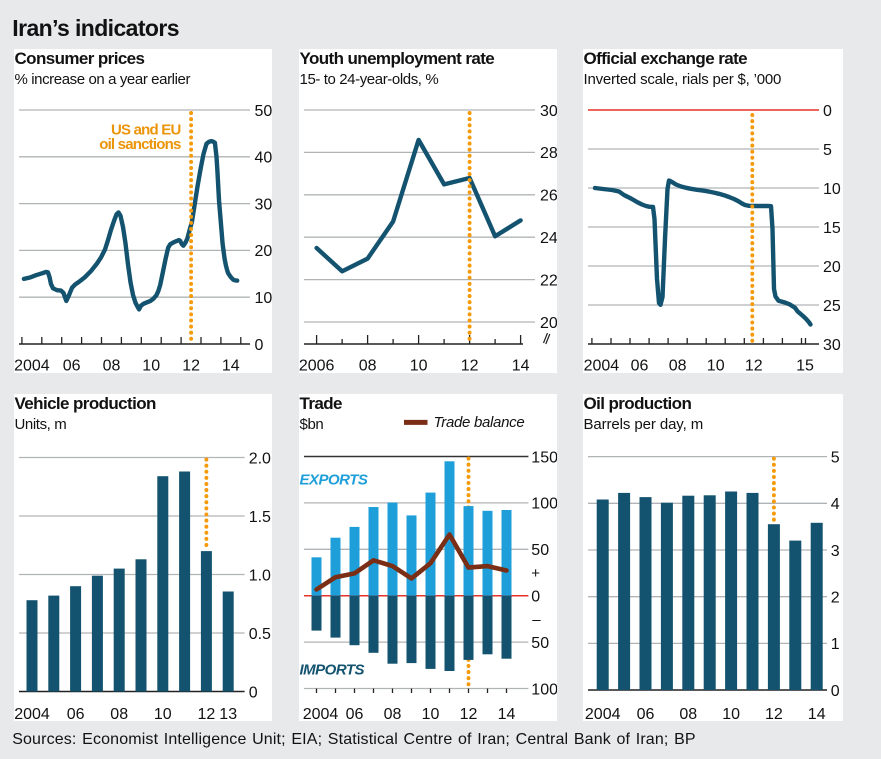 This screenshot has height=759, width=881. What do you see at coordinates (638, 403) in the screenshot?
I see `svg-text: Oil production` at bounding box center [638, 403].